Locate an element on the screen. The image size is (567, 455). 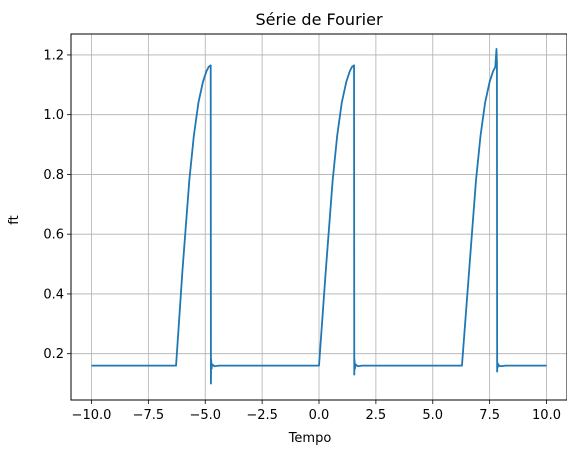
y-tick-label: 0.4 is located at coordinates (53, 294).